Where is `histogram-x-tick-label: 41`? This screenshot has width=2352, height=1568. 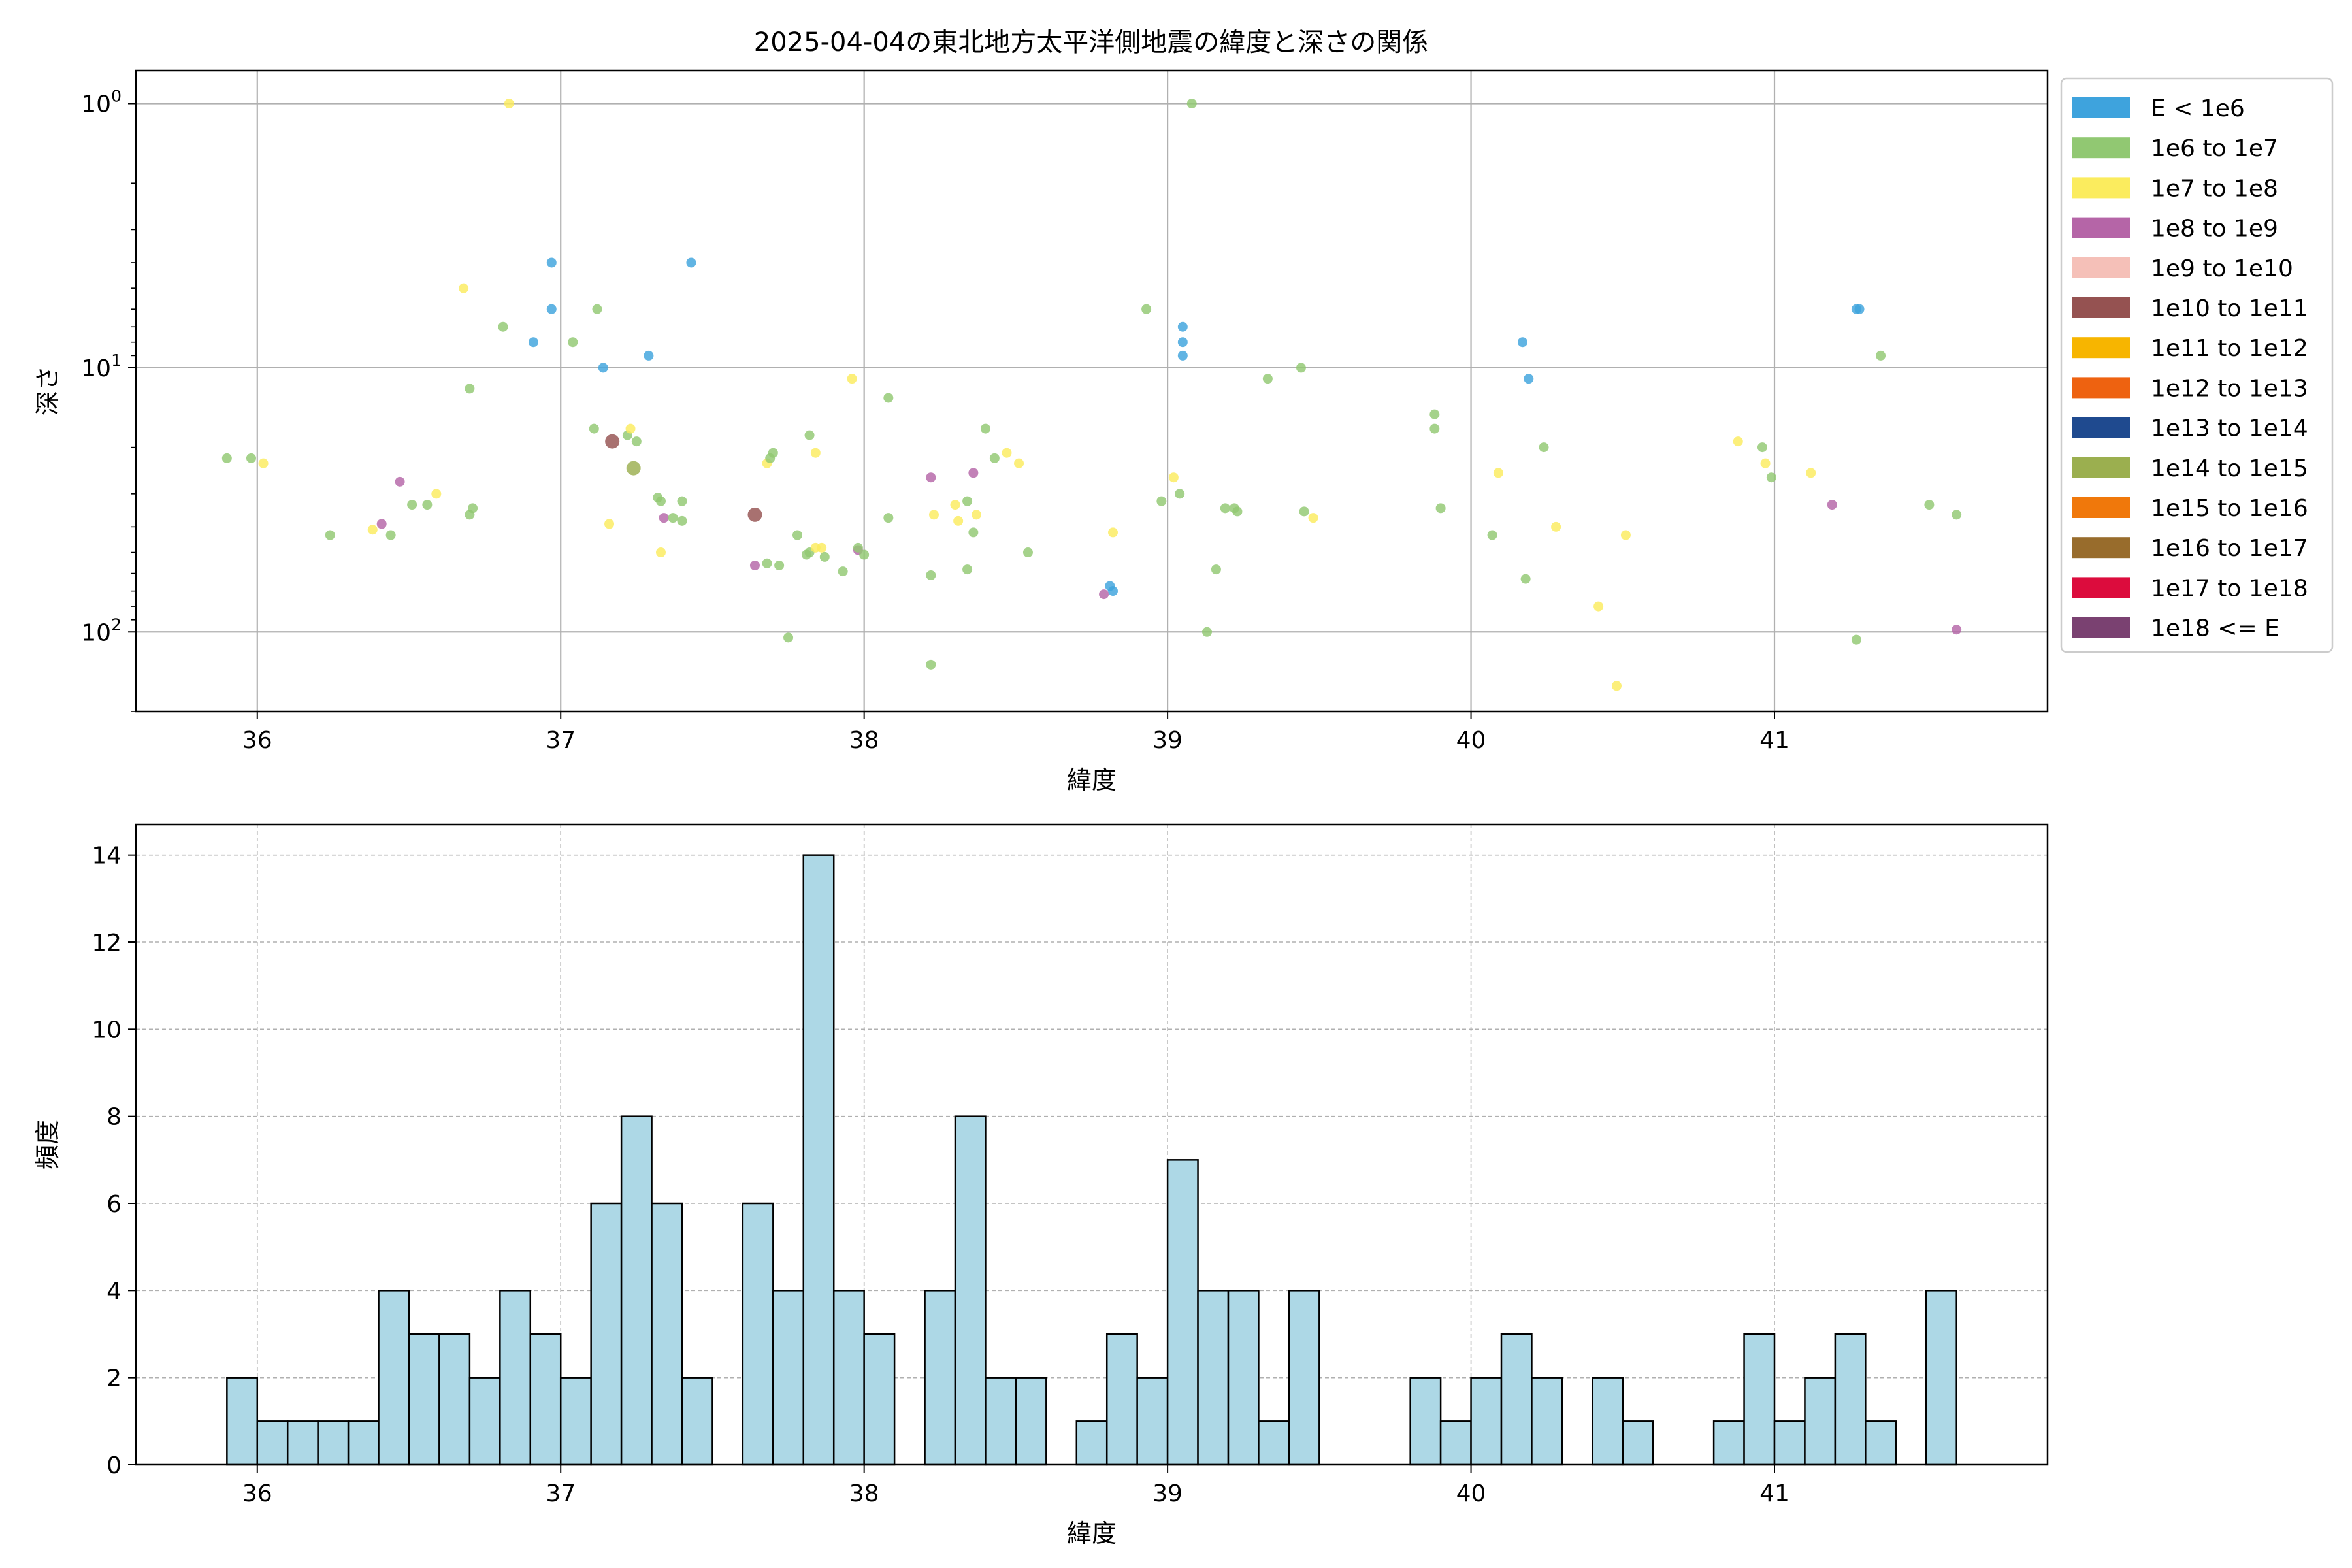 histogram-x-tick-label: 41 is located at coordinates (1774, 1493).